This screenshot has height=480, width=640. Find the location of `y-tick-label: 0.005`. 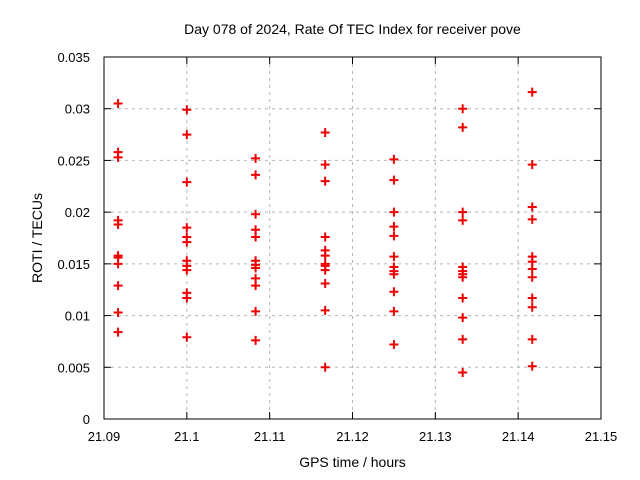

y-tick-label: 0.005 is located at coordinates (73, 367).